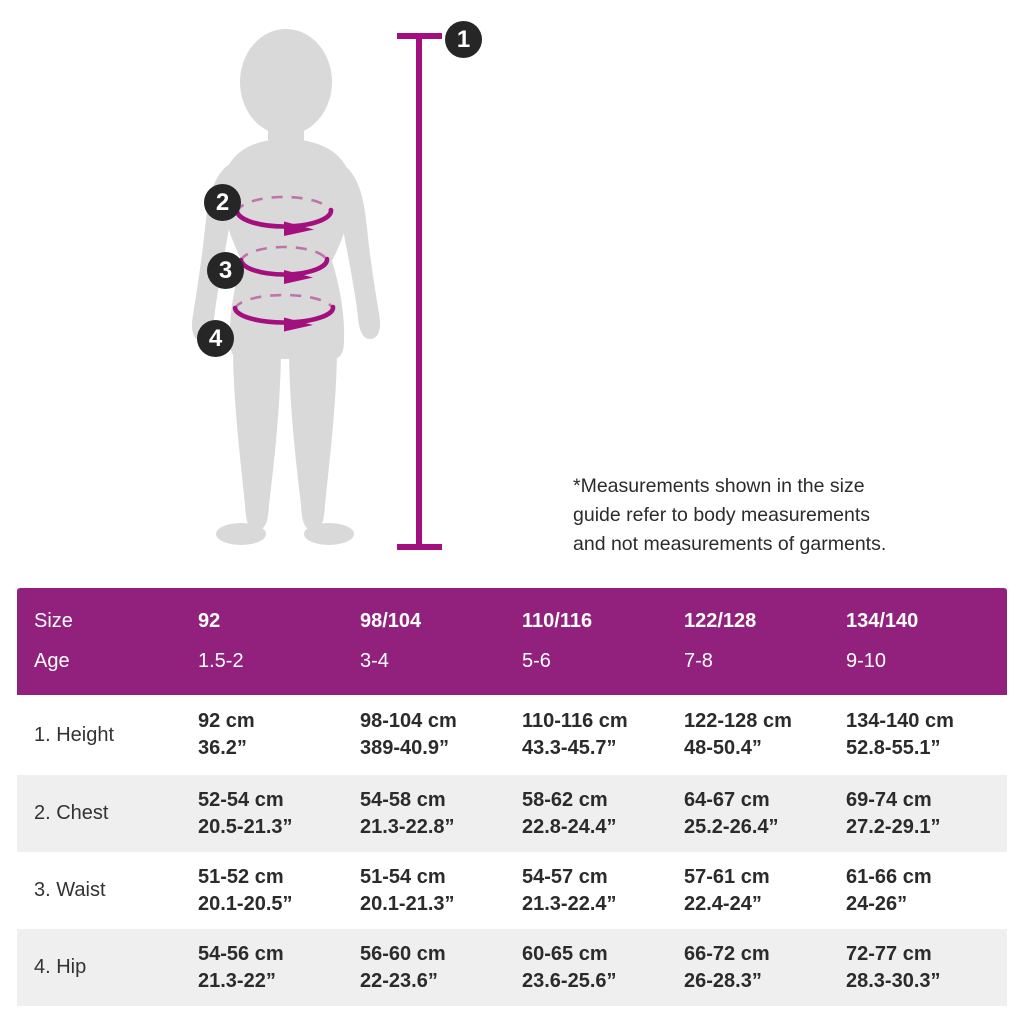  Describe the element at coordinates (698, 660) in the screenshot. I see `age-col-4: 7-8` at that location.